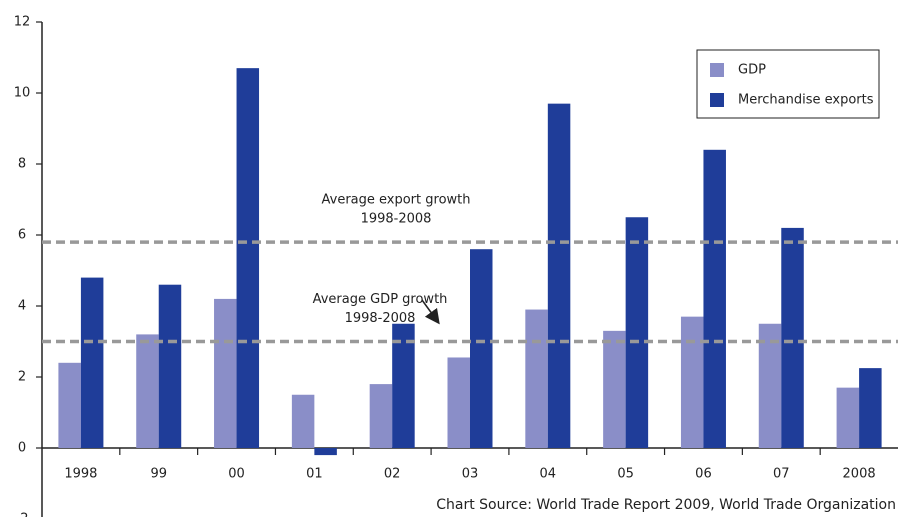  What do you see at coordinates (396, 200) in the screenshot?
I see `reference-label: Average export growth` at bounding box center [396, 200].